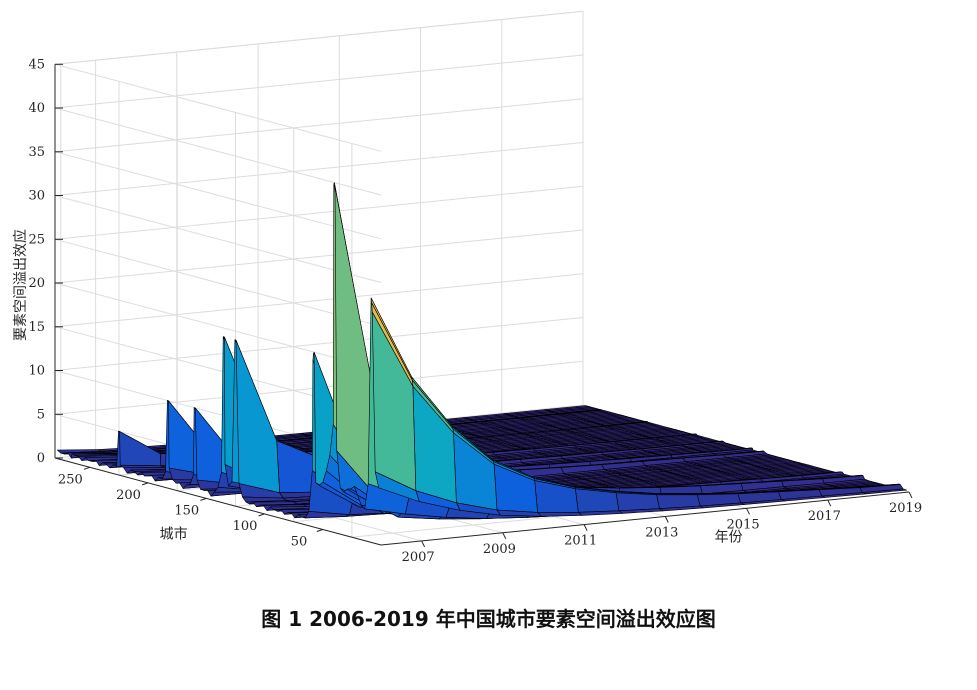 This screenshot has width=977, height=690. I want to click on z-tick-label: 10, so click(36, 371).